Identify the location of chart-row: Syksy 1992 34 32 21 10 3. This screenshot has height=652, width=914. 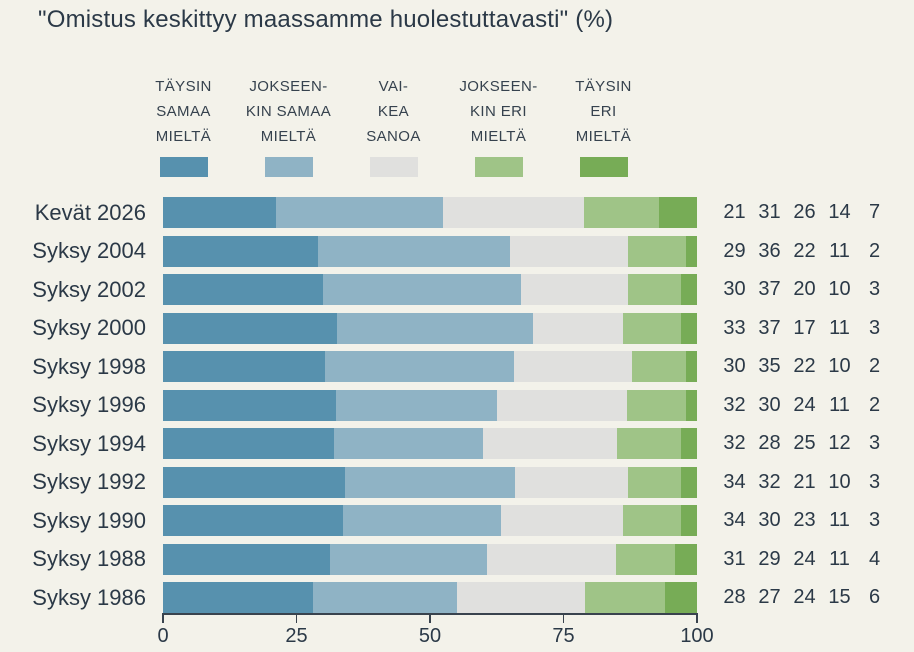
(457, 482).